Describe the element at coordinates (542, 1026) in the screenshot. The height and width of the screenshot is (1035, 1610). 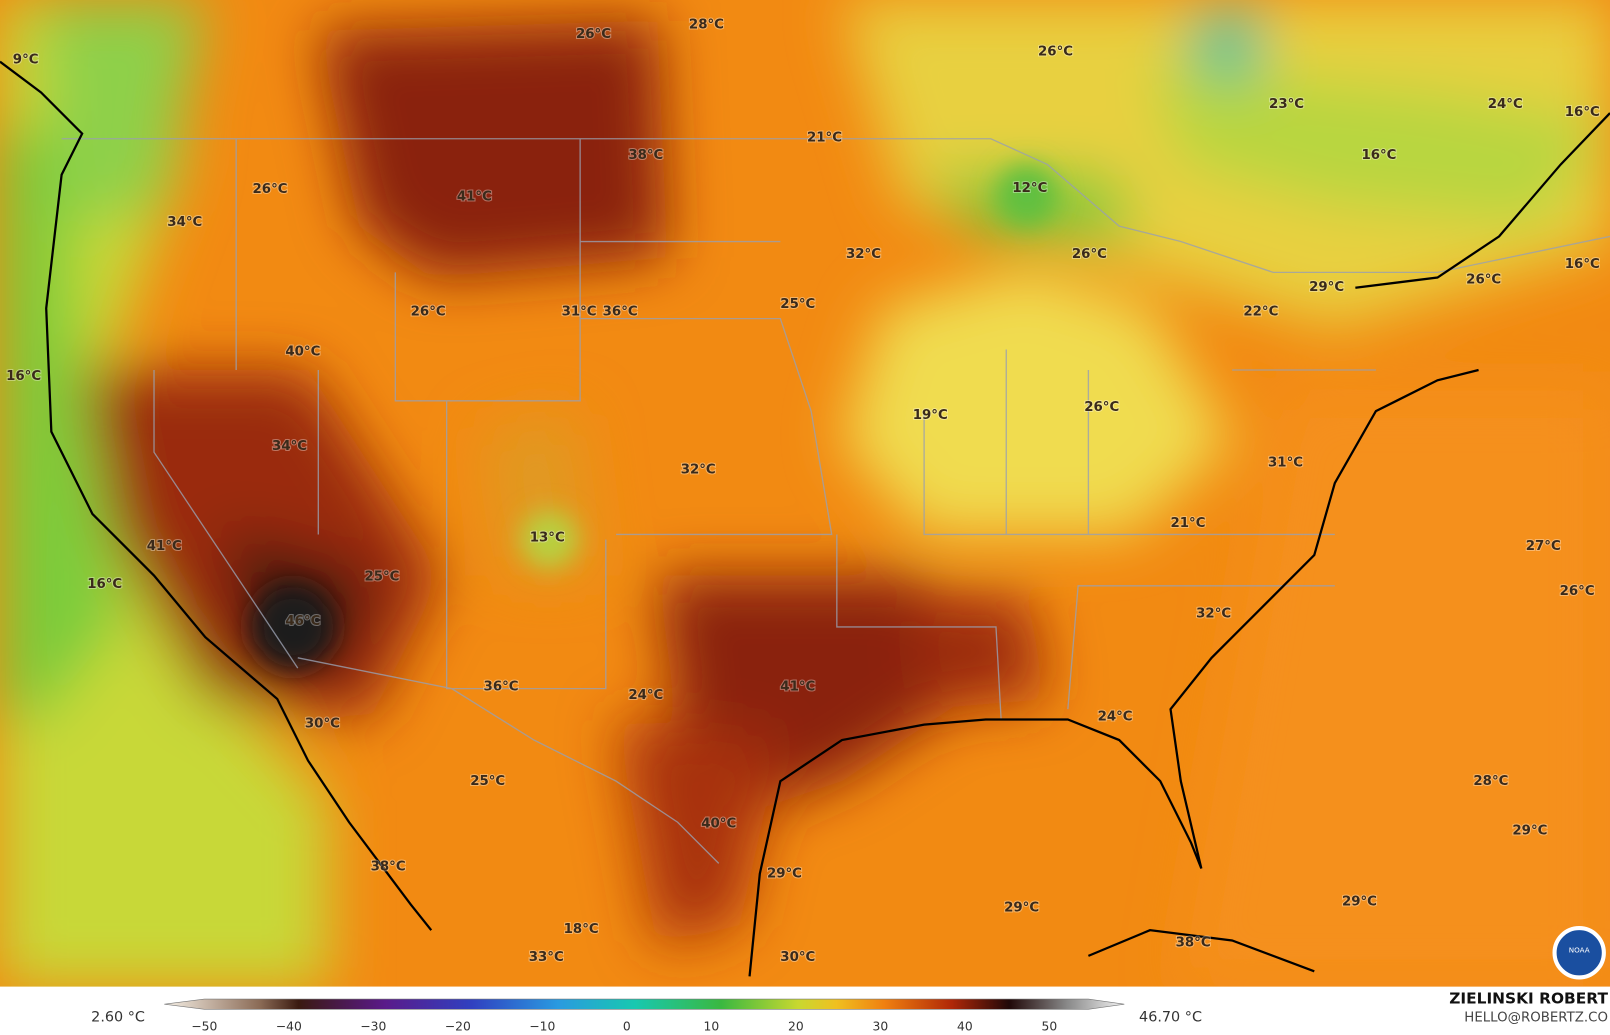
I see `colorbar-tick-label: −10` at that location.